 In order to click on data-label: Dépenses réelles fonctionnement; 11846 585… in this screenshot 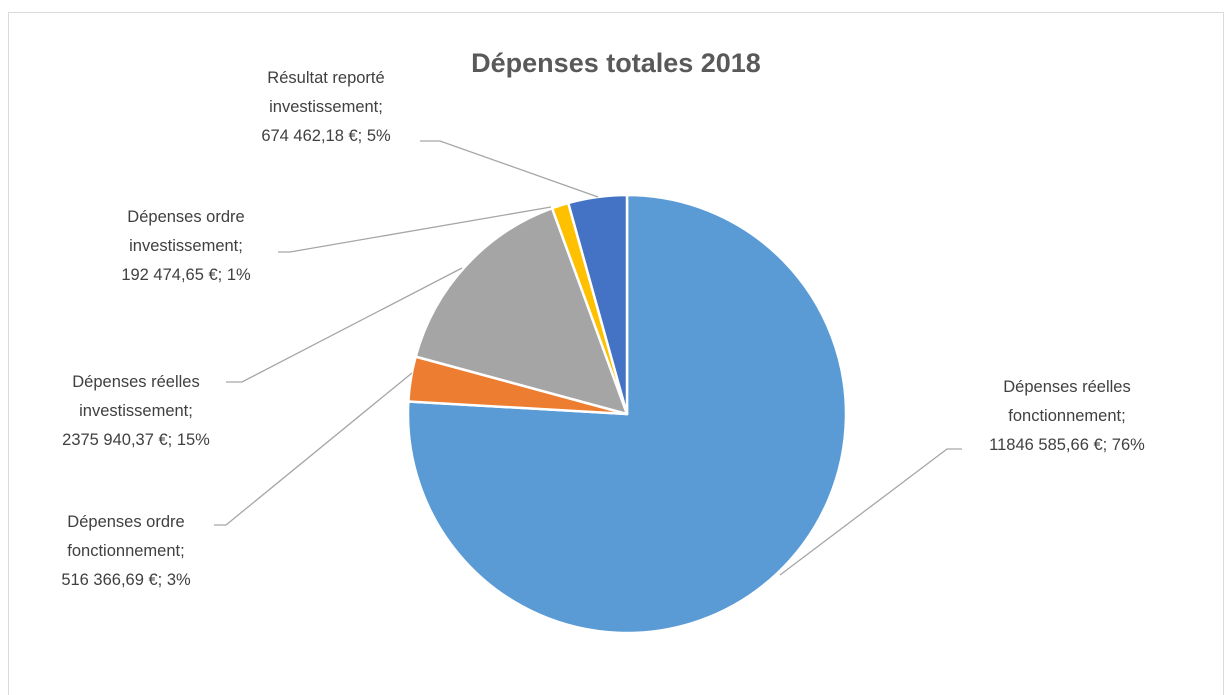, I will do `click(1067, 416)`.